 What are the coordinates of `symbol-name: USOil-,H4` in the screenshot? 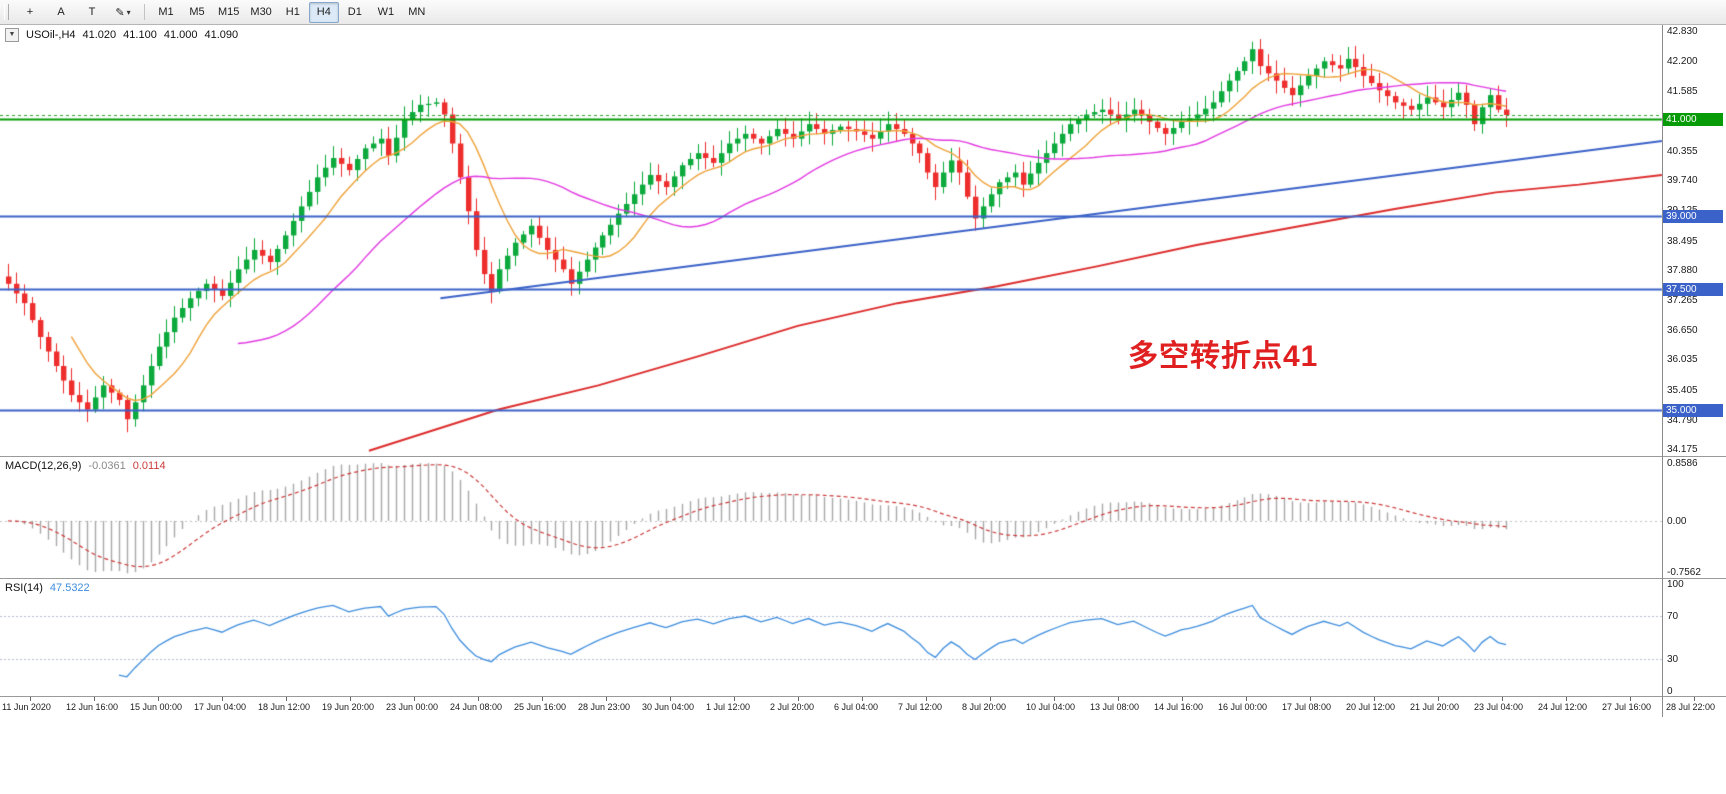 It's located at (51, 35).